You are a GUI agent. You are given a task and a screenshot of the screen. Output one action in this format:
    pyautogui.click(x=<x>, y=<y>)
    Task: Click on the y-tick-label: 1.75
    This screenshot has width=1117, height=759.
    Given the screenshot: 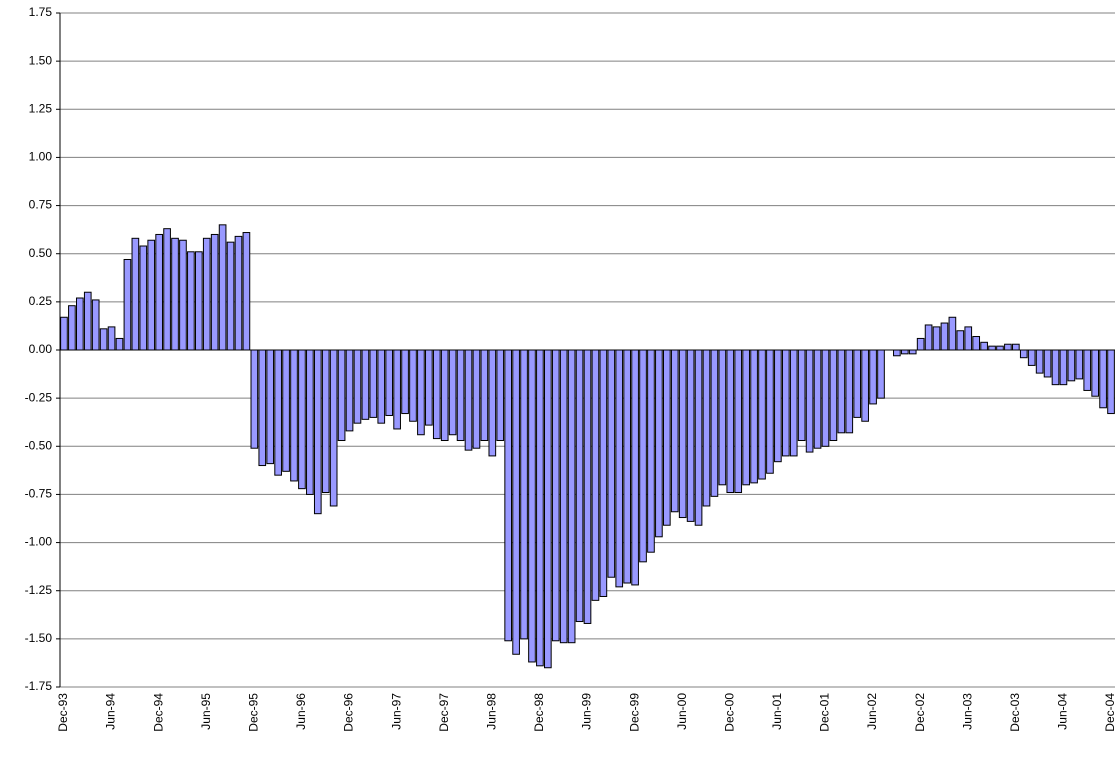 What is the action you would take?
    pyautogui.click(x=41, y=12)
    